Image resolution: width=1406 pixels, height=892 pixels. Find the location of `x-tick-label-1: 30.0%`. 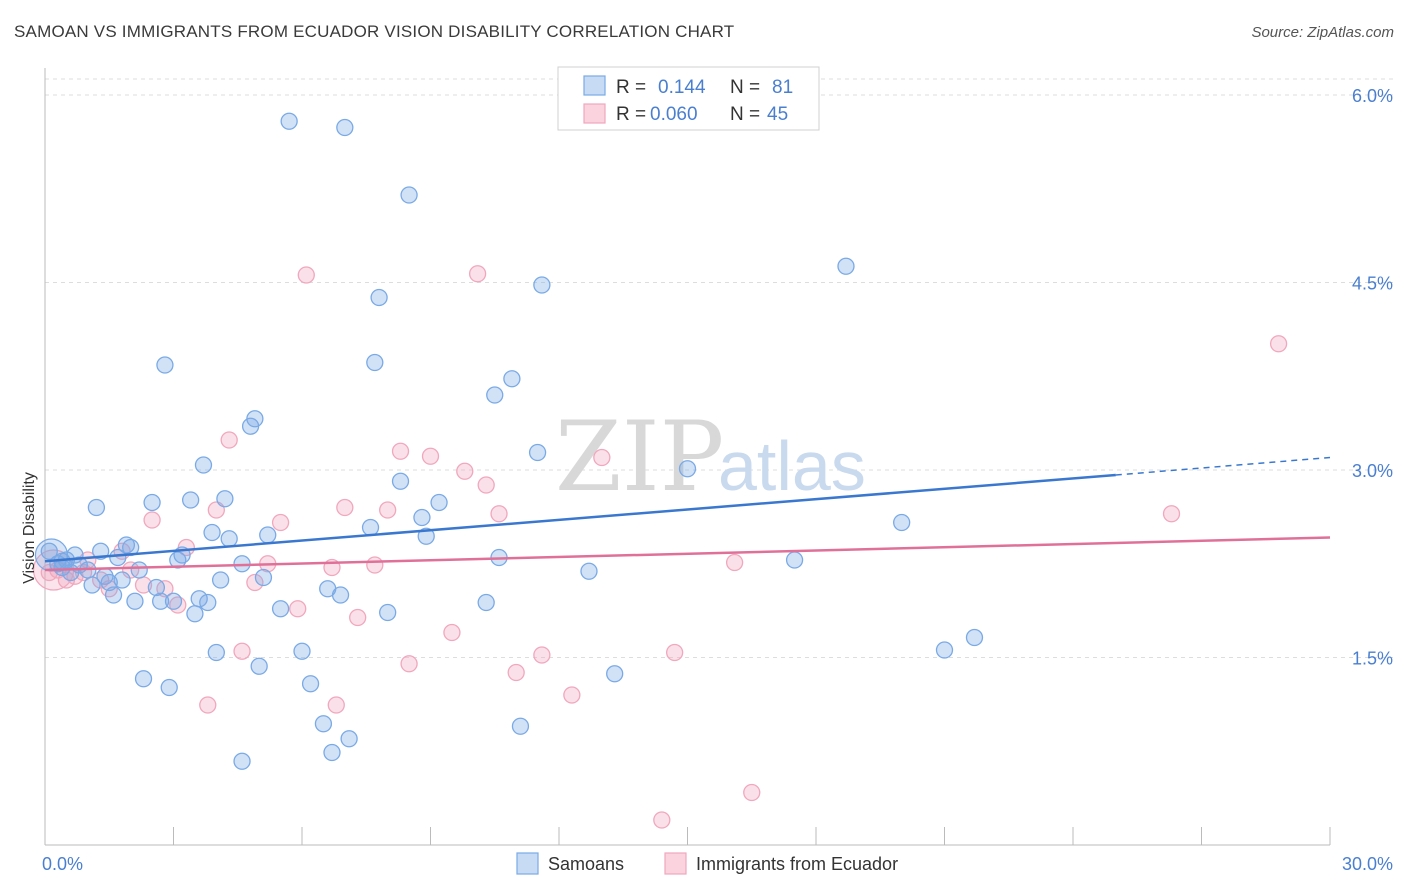

x-tick-label-1: 30.0% is located at coordinates (1367, 864).